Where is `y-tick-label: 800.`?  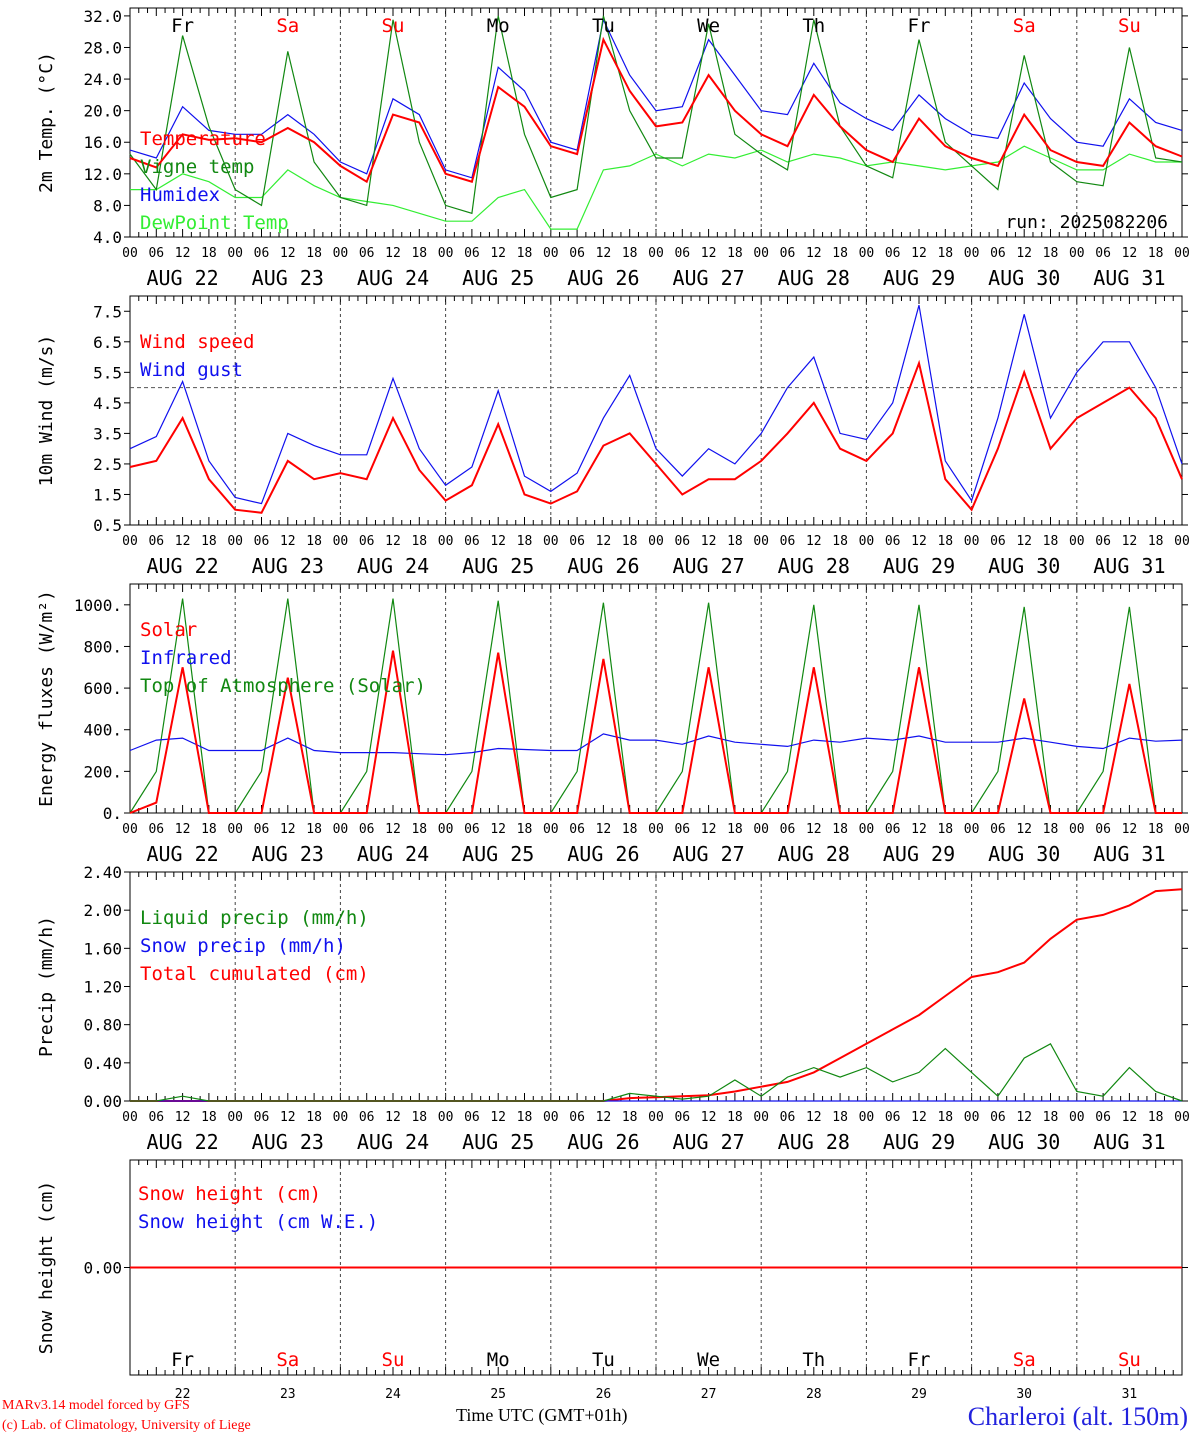 y-tick-label: 800. is located at coordinates (102, 646).